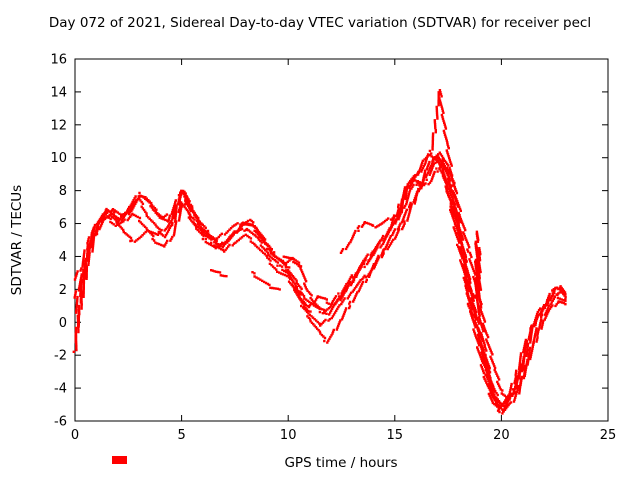 This screenshot has height=480, width=640. Describe the element at coordinates (219, 273) in the screenshot. I see `series-trace-7-segment` at that location.